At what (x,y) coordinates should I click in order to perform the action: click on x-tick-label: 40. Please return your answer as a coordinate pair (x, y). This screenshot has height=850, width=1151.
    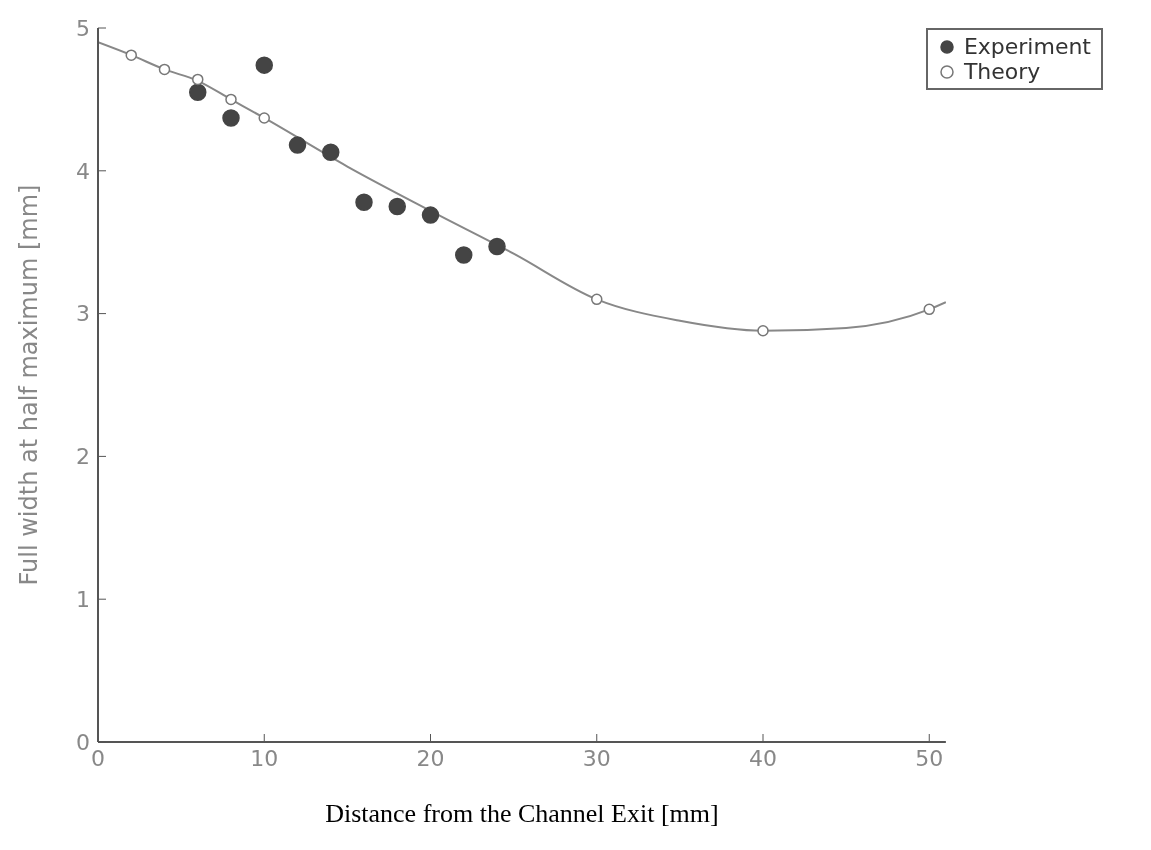
    Looking at the image, I should click on (763, 758).